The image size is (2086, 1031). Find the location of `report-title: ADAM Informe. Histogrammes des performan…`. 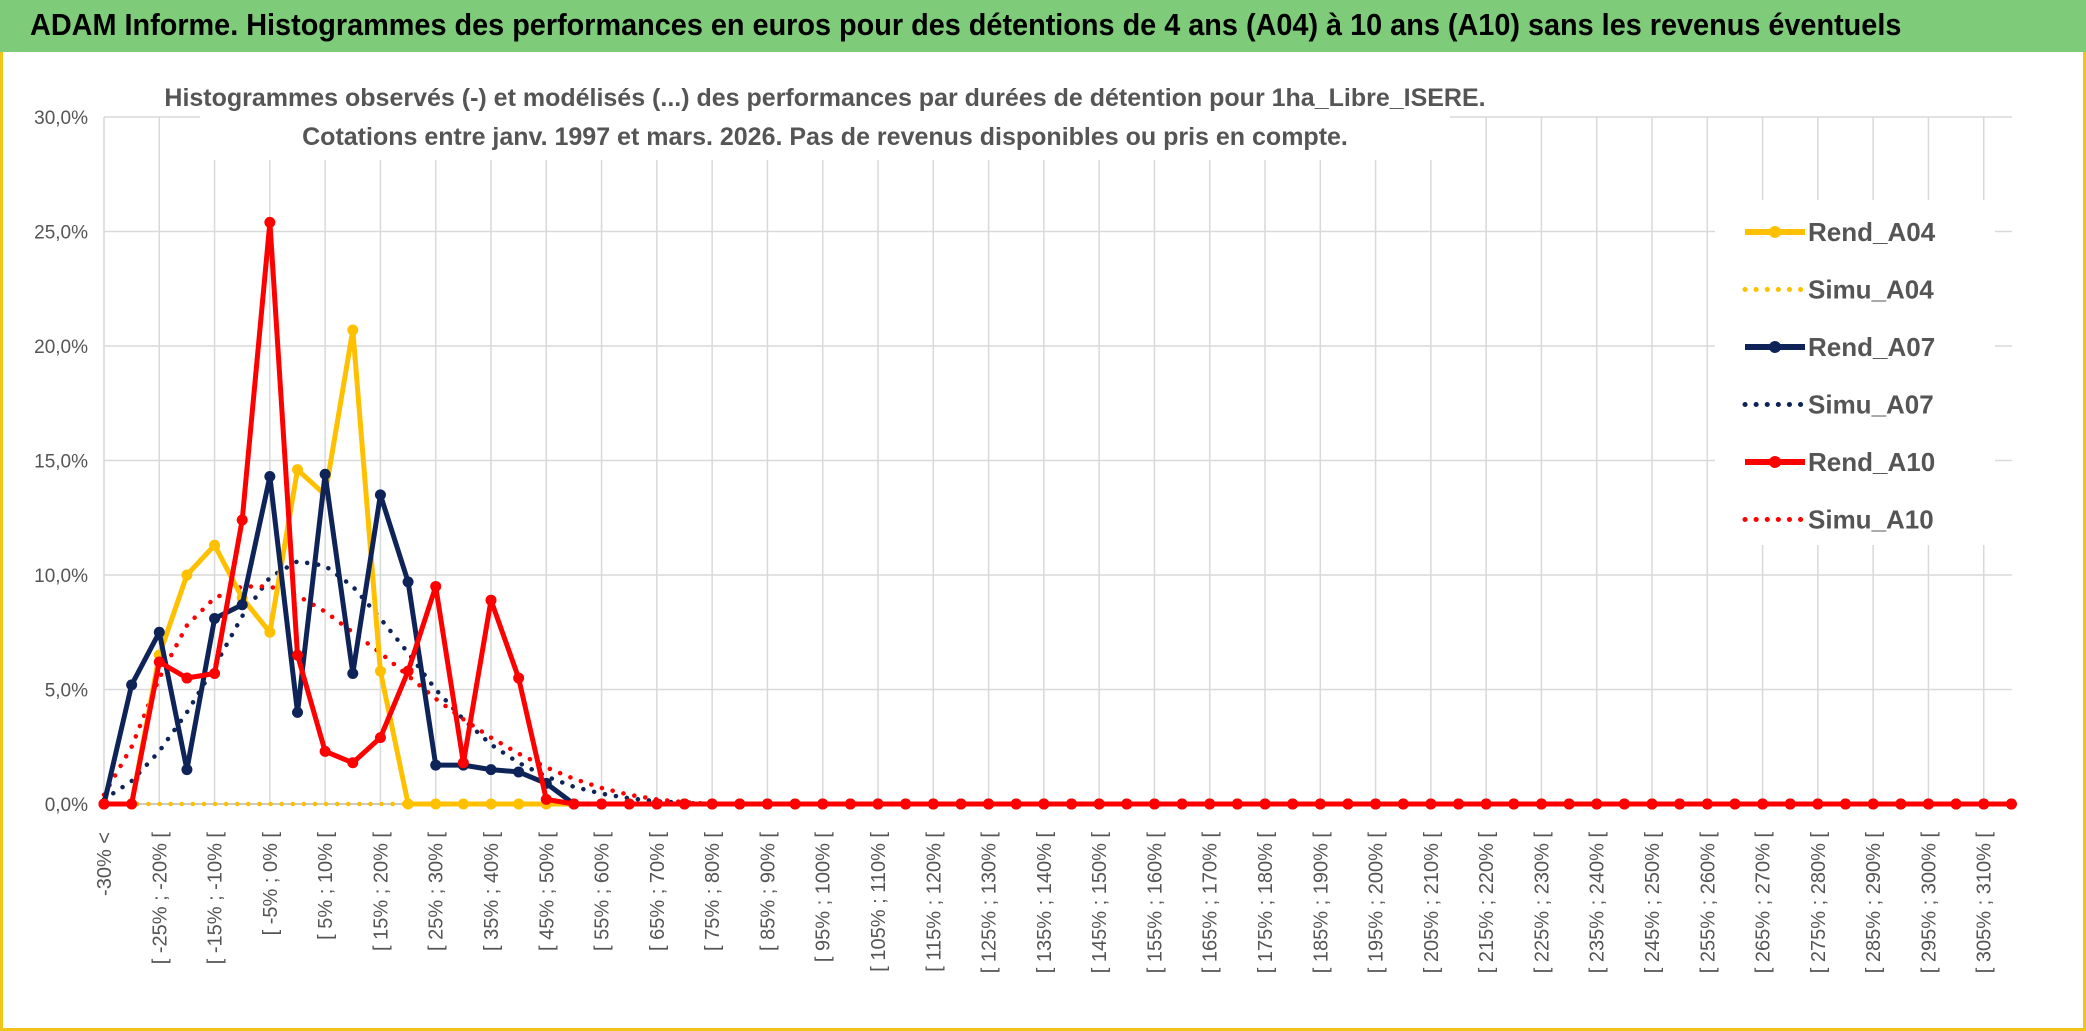

report-title: ADAM Informe. Histogrammes des performan… is located at coordinates (966, 24).